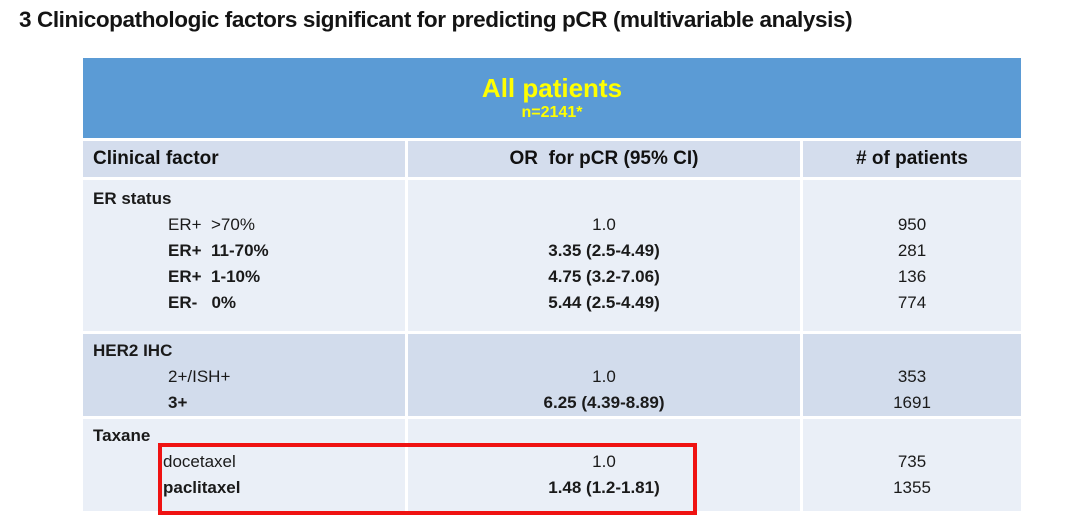  What do you see at coordinates (218, 250) in the screenshot?
I see `row-label: ER+ 11-70%` at bounding box center [218, 250].